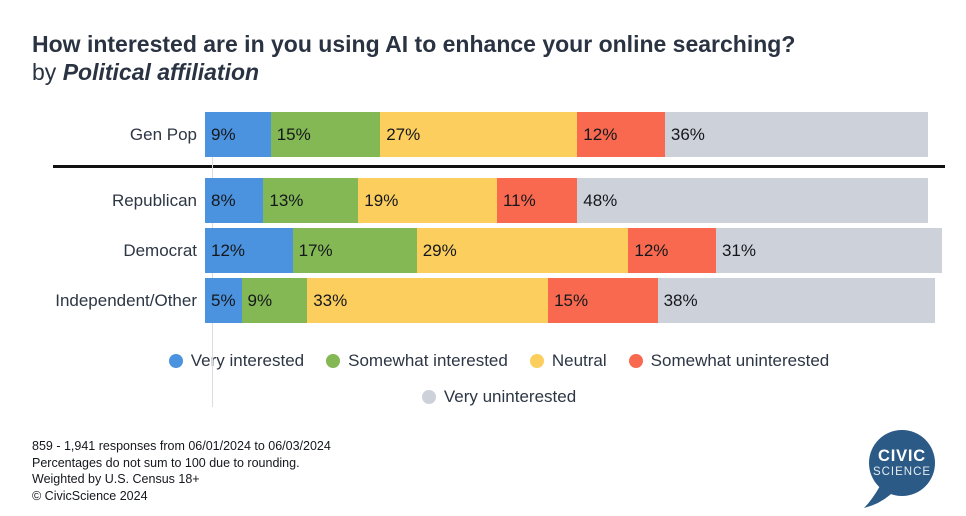 Image resolution: width=966 pixels, height=516 pixels. I want to click on legend-item: Somewhat interested, so click(417, 361).